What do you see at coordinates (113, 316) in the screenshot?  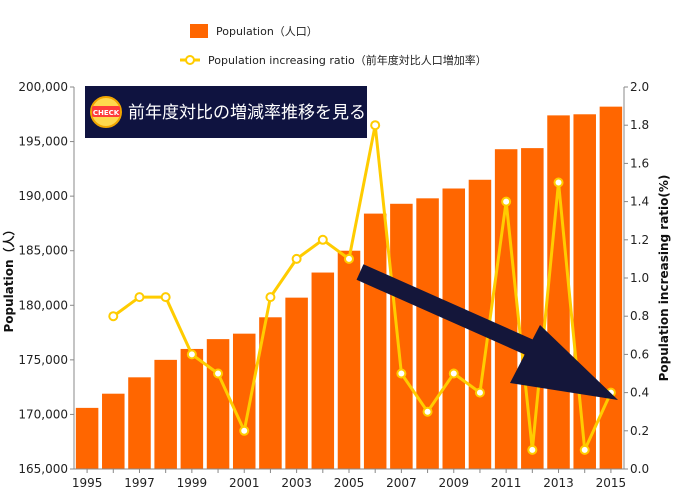 I see `ratio-point-1996` at bounding box center [113, 316].